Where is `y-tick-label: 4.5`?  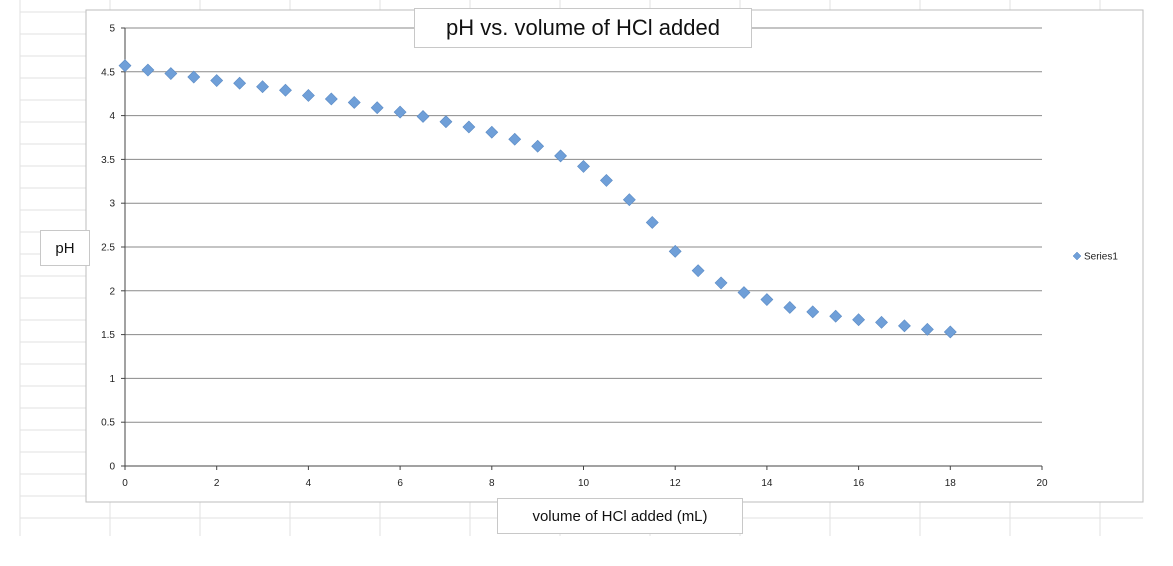 y-tick-label: 4.5 is located at coordinates (108, 72).